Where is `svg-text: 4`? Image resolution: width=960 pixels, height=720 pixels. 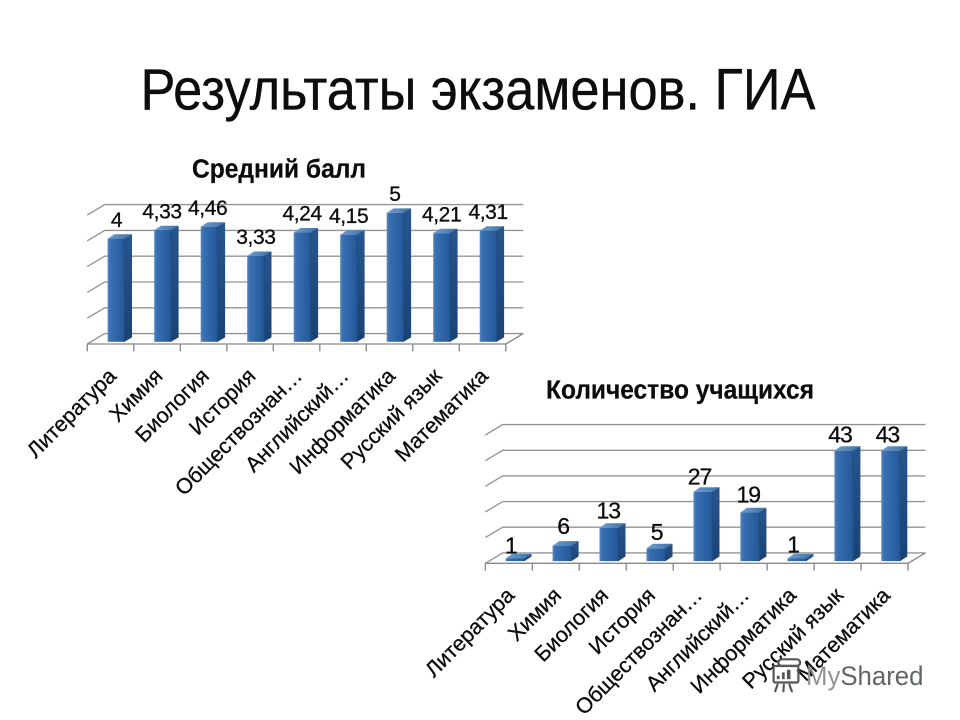 svg-text: 4 is located at coordinates (117, 220).